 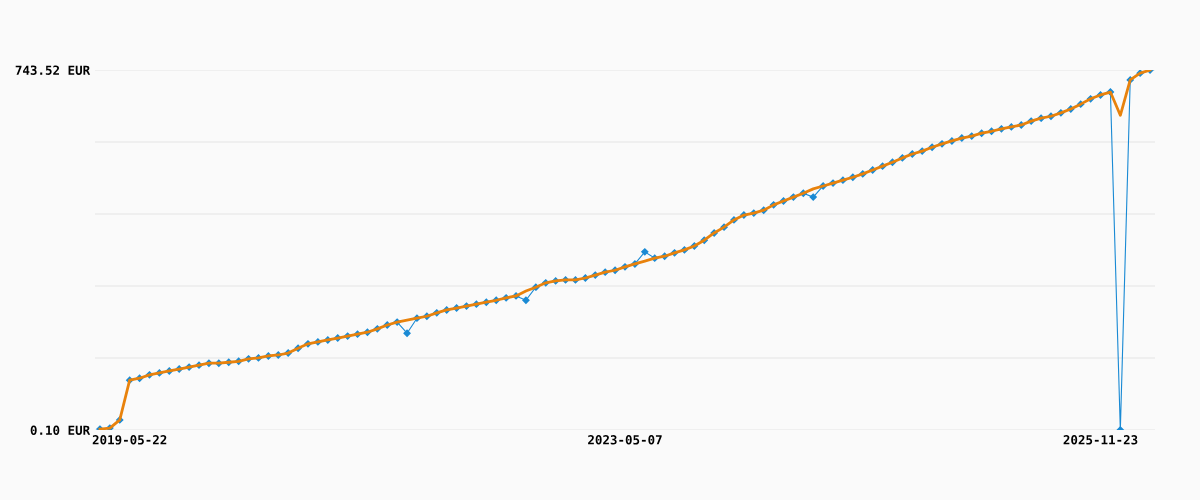 I want to click on y-tick-label: 0.10 EUR, so click(x=60, y=430).